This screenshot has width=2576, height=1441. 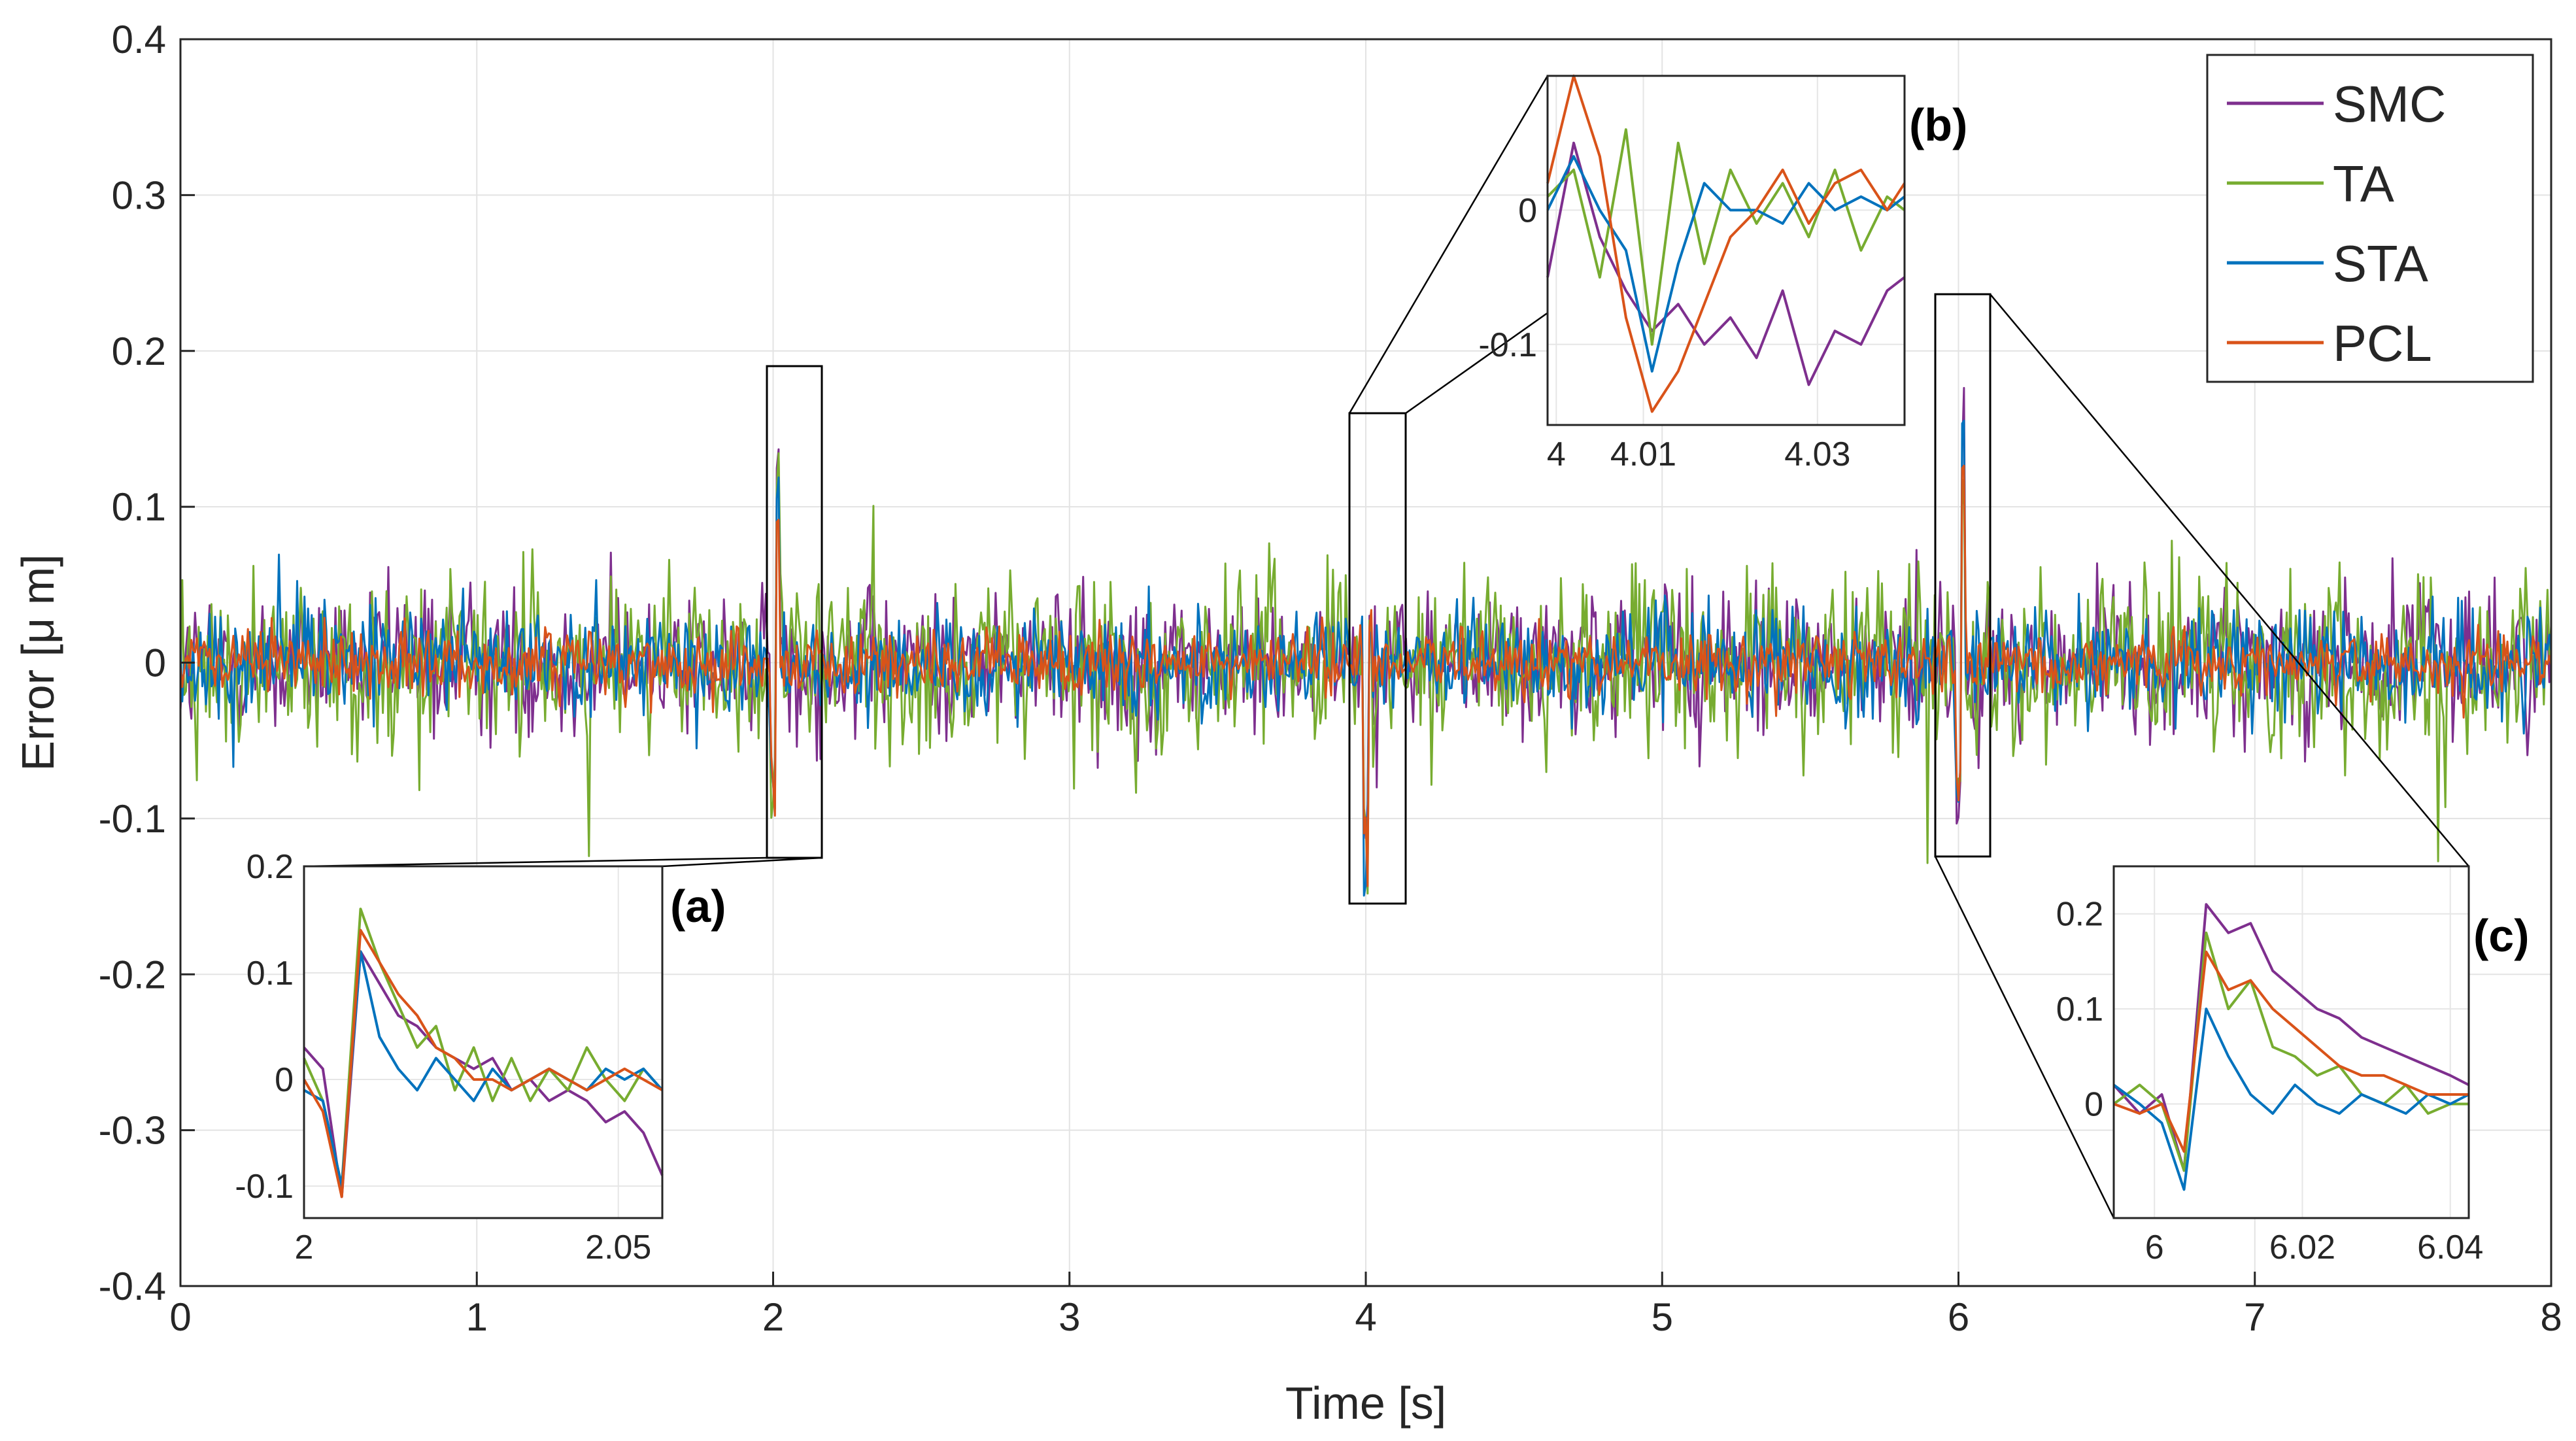 What do you see at coordinates (698, 906) in the screenshot?
I see `inset-panel-label: (a)` at bounding box center [698, 906].